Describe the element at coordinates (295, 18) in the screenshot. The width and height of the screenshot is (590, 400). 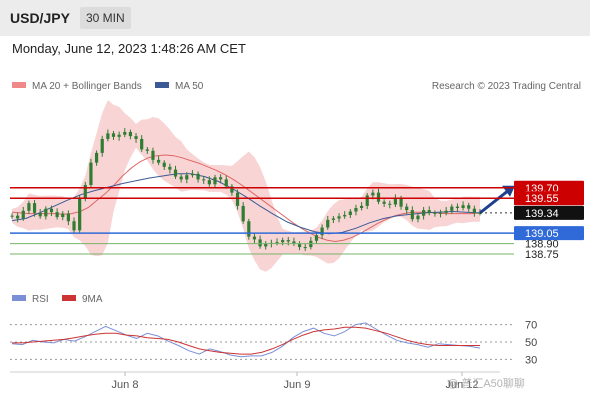
I see `header-bar: USD/JPY 30 MIN` at that location.